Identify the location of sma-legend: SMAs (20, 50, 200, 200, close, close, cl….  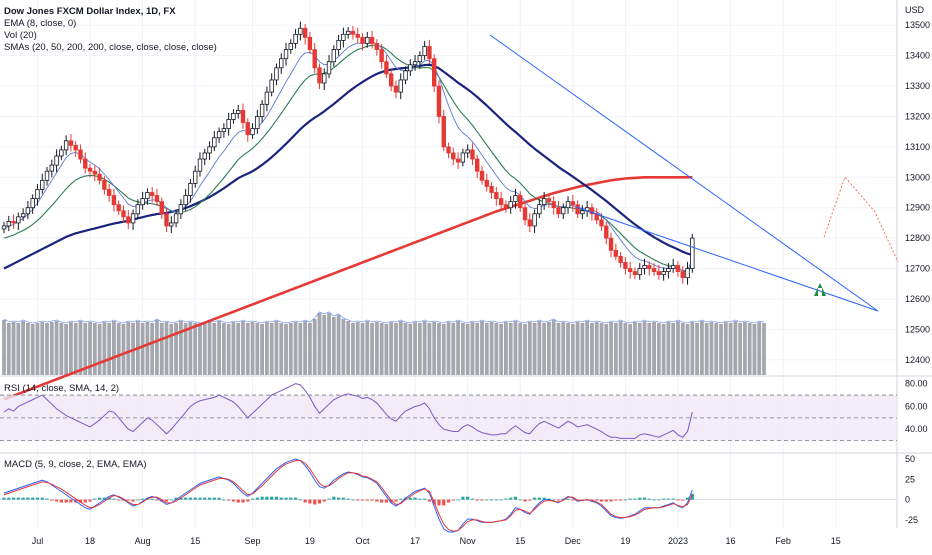
(110, 47).